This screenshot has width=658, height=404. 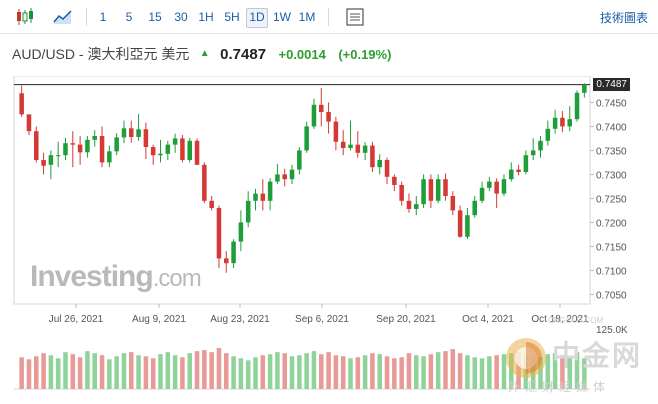 I want to click on y-tick-label: 0.7150, so click(x=611, y=247).